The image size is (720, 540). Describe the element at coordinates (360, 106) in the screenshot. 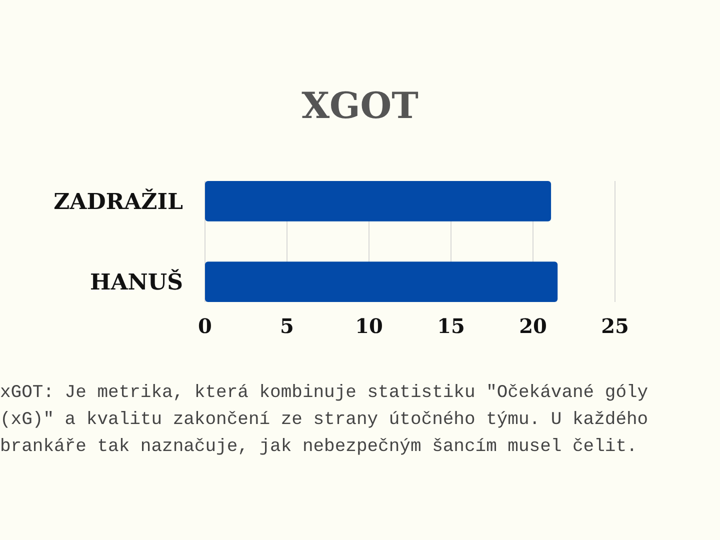

I see `chart-title: XGOT` at that location.